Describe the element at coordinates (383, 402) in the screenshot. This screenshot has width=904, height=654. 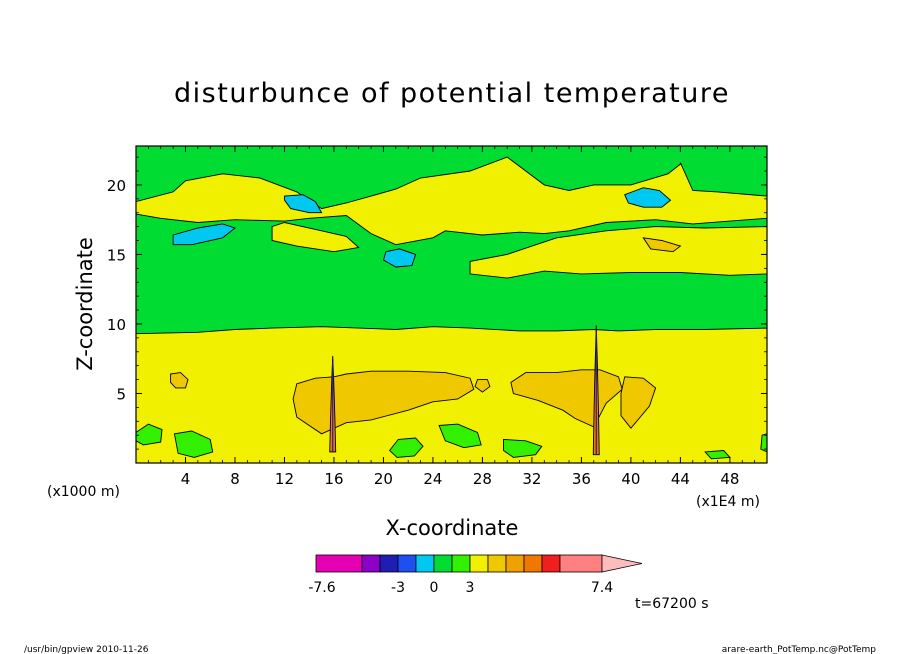
I see `region-orange-blob-left` at that location.